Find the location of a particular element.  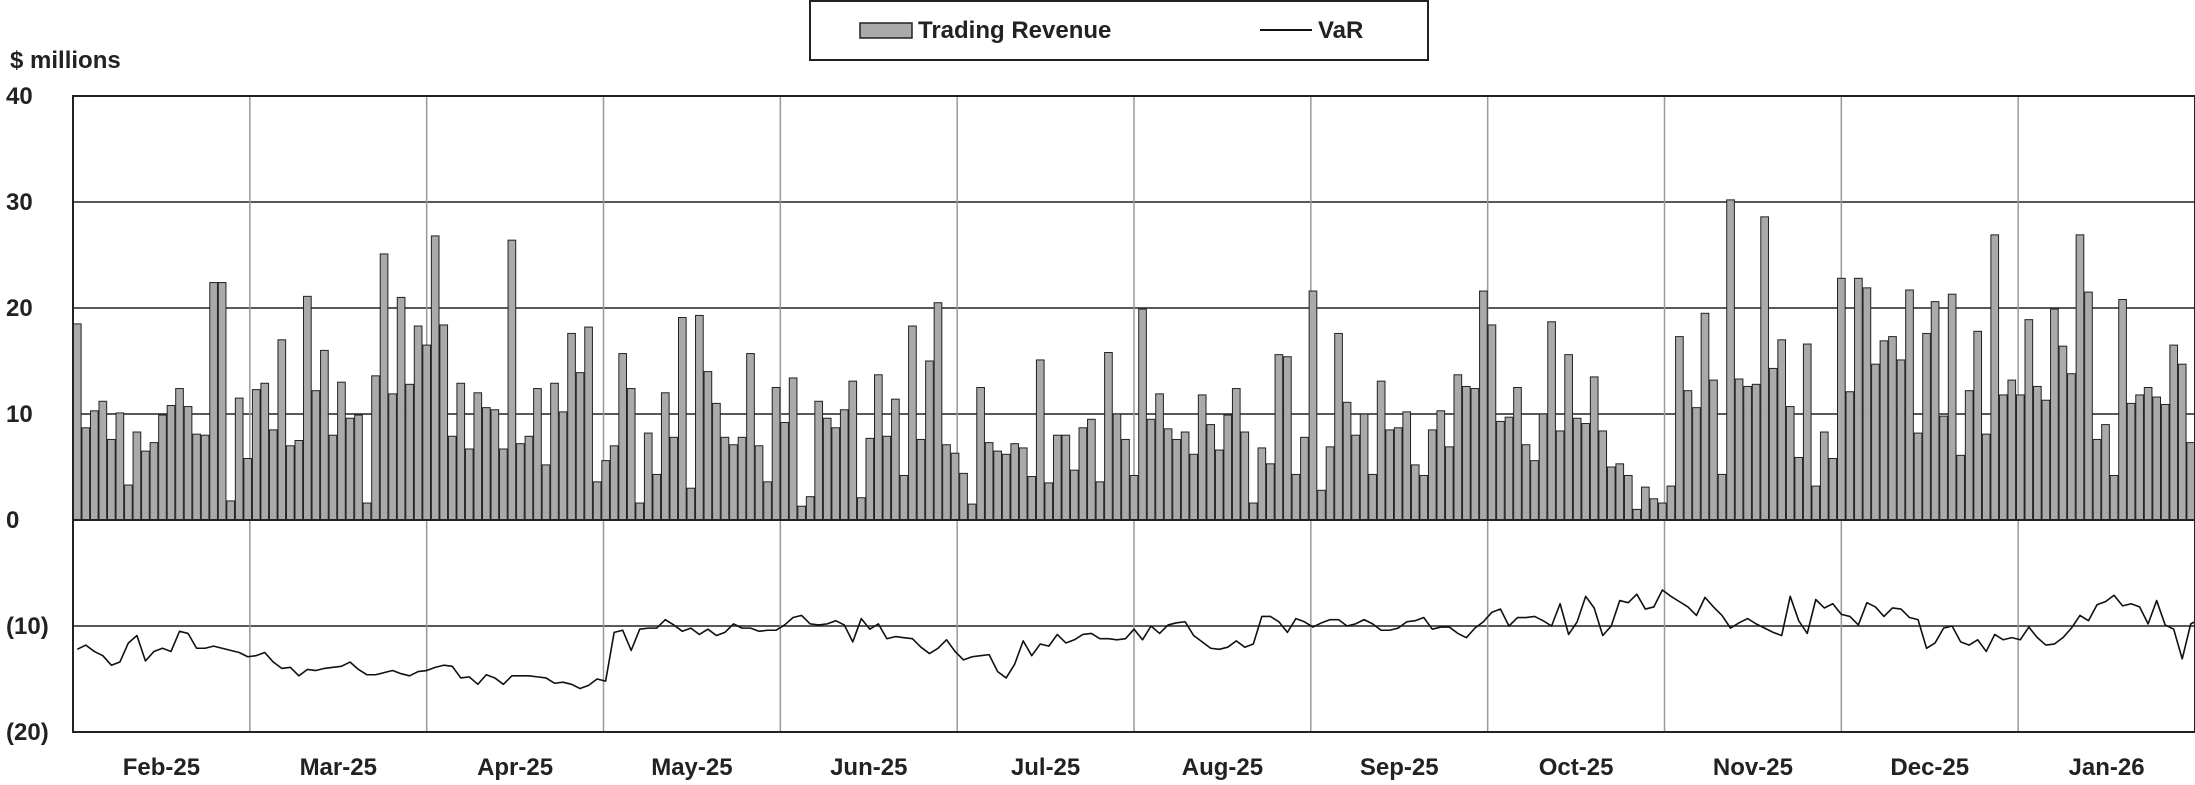

legend-label-trading-revenue: Trading Revenue is located at coordinates (1014, 30).